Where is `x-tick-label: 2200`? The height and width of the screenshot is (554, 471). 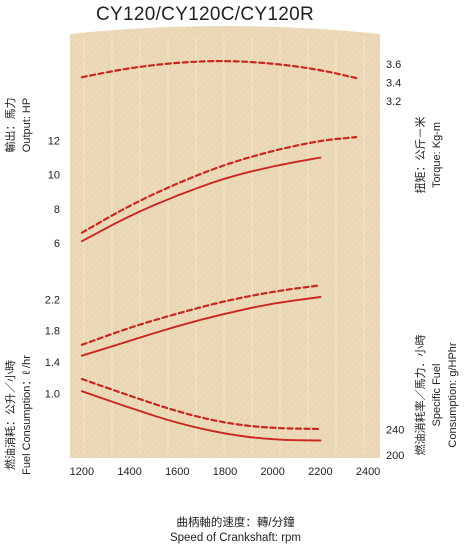 x-tick-label: 2200 is located at coordinates (320, 472).